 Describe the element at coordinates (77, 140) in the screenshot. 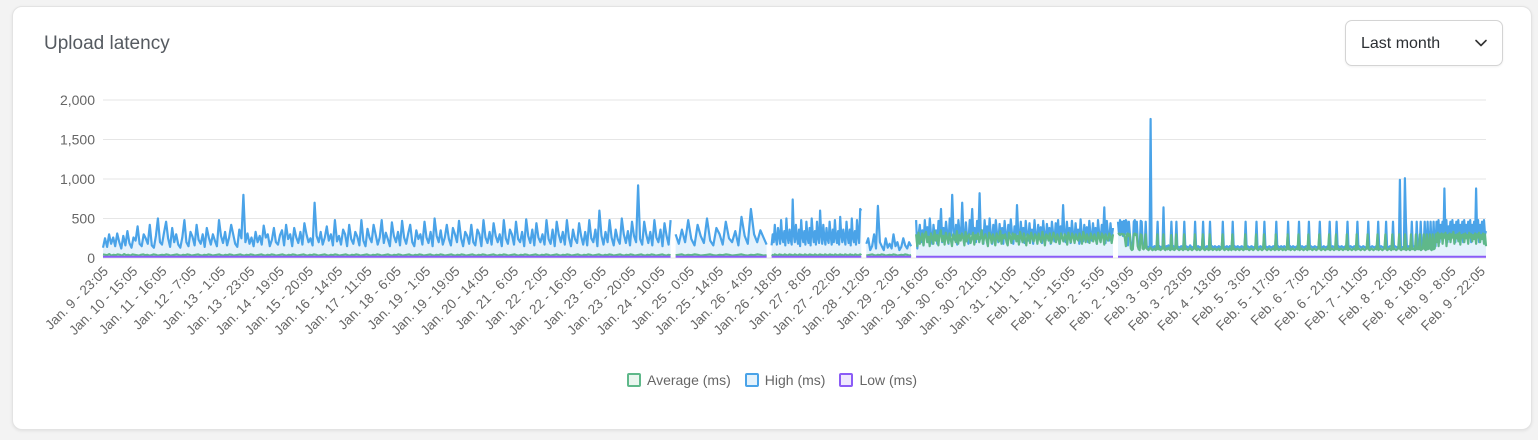

I see `y-tick-label: 1,500` at that location.